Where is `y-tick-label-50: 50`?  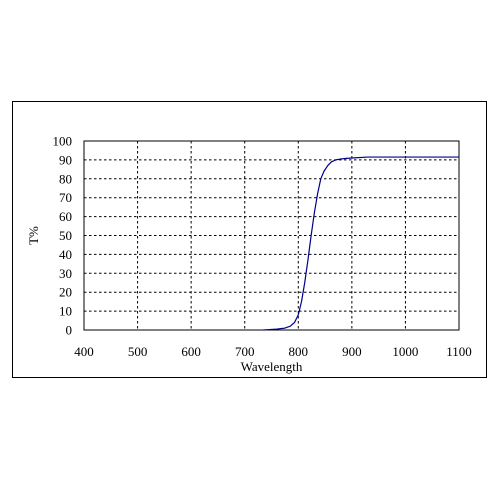 y-tick-label-50: 50 is located at coordinates (65, 235).